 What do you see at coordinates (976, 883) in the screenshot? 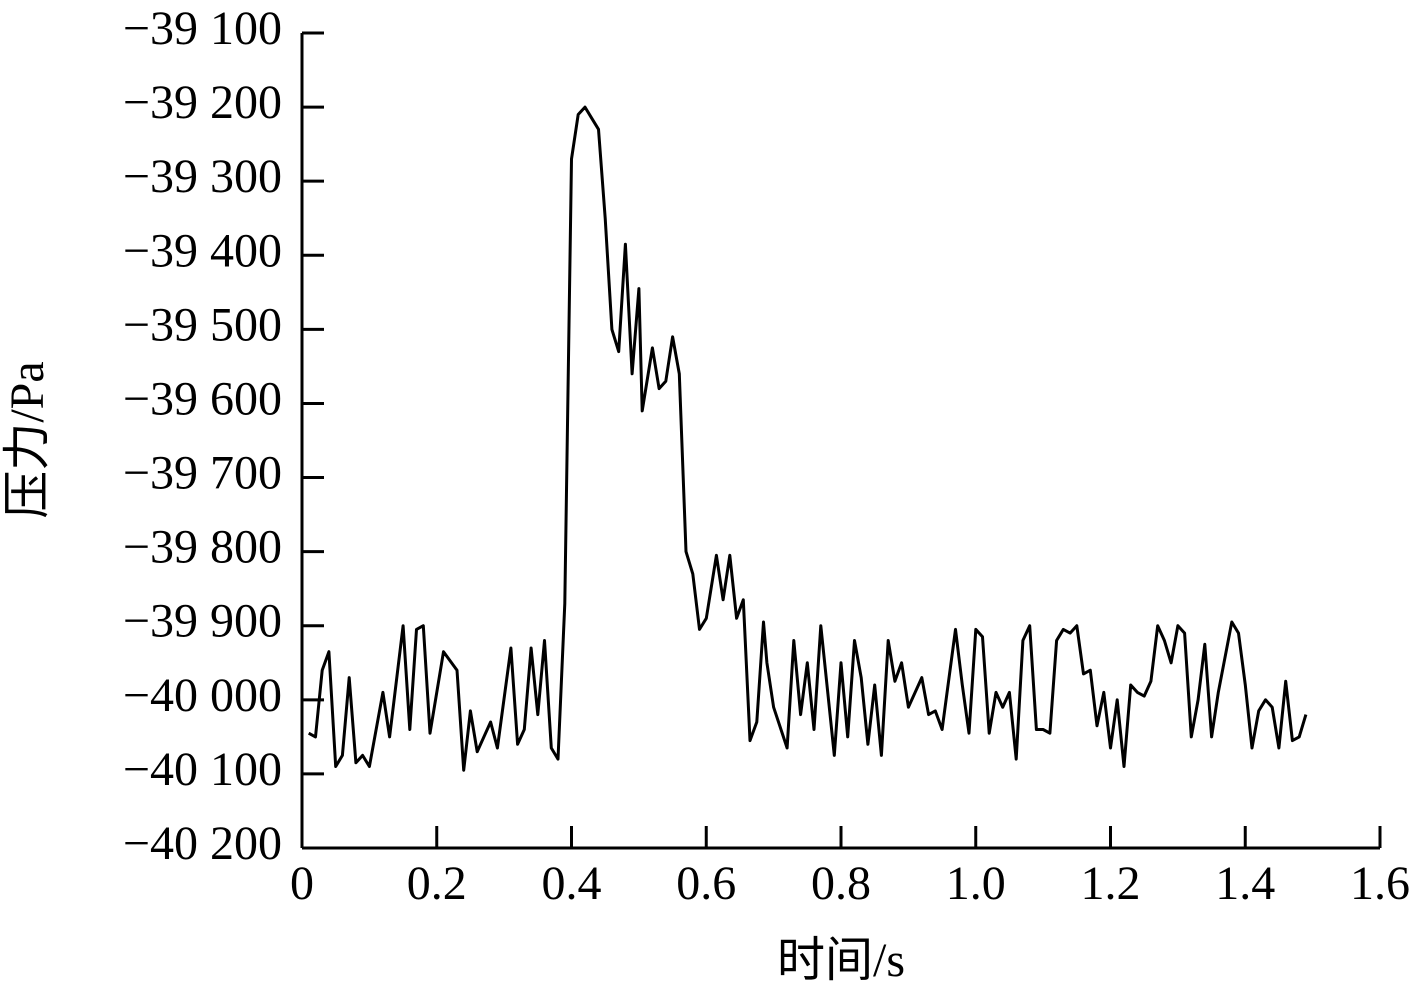
I see `x-tick-label: 1.0` at bounding box center [976, 883].